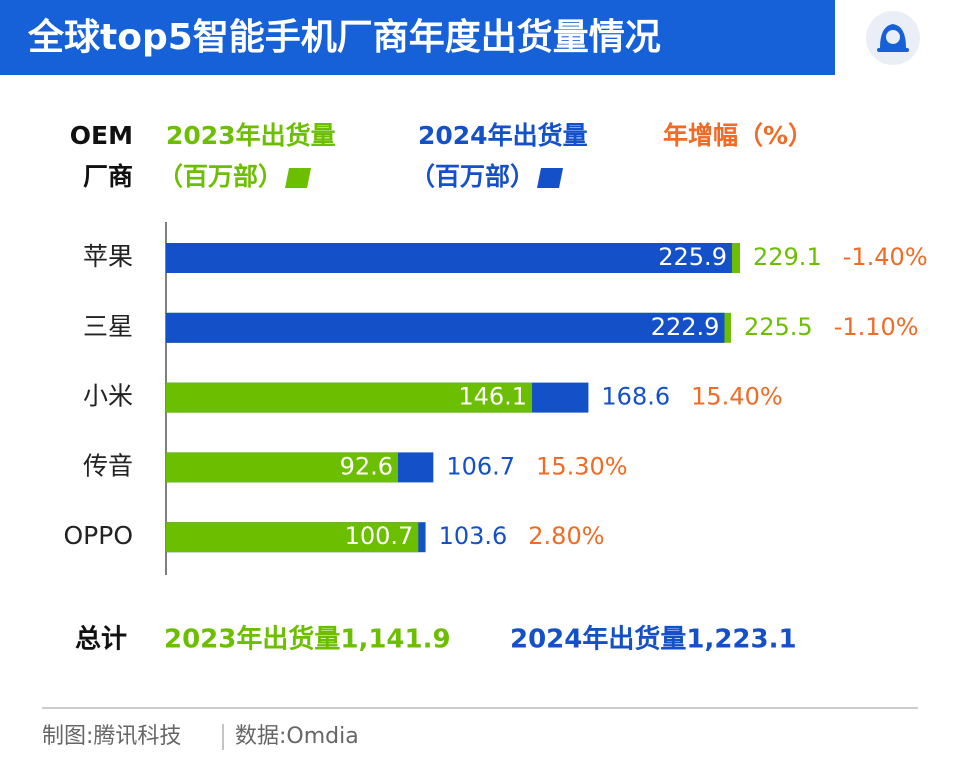 Image resolution: width=960 pixels, height=783 pixels. What do you see at coordinates (473, 536) in the screenshot?
I see `value-label: 103.6` at bounding box center [473, 536].